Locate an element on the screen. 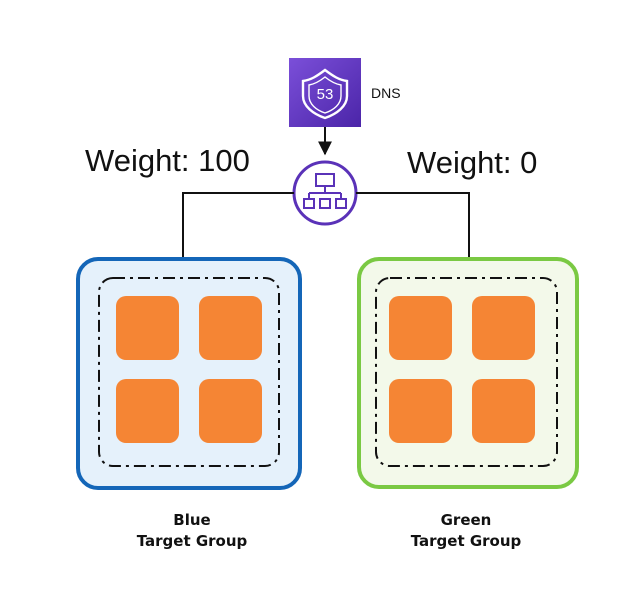 This screenshot has height=595, width=641. green-group-label: Green Target Group is located at coordinates (466, 531).